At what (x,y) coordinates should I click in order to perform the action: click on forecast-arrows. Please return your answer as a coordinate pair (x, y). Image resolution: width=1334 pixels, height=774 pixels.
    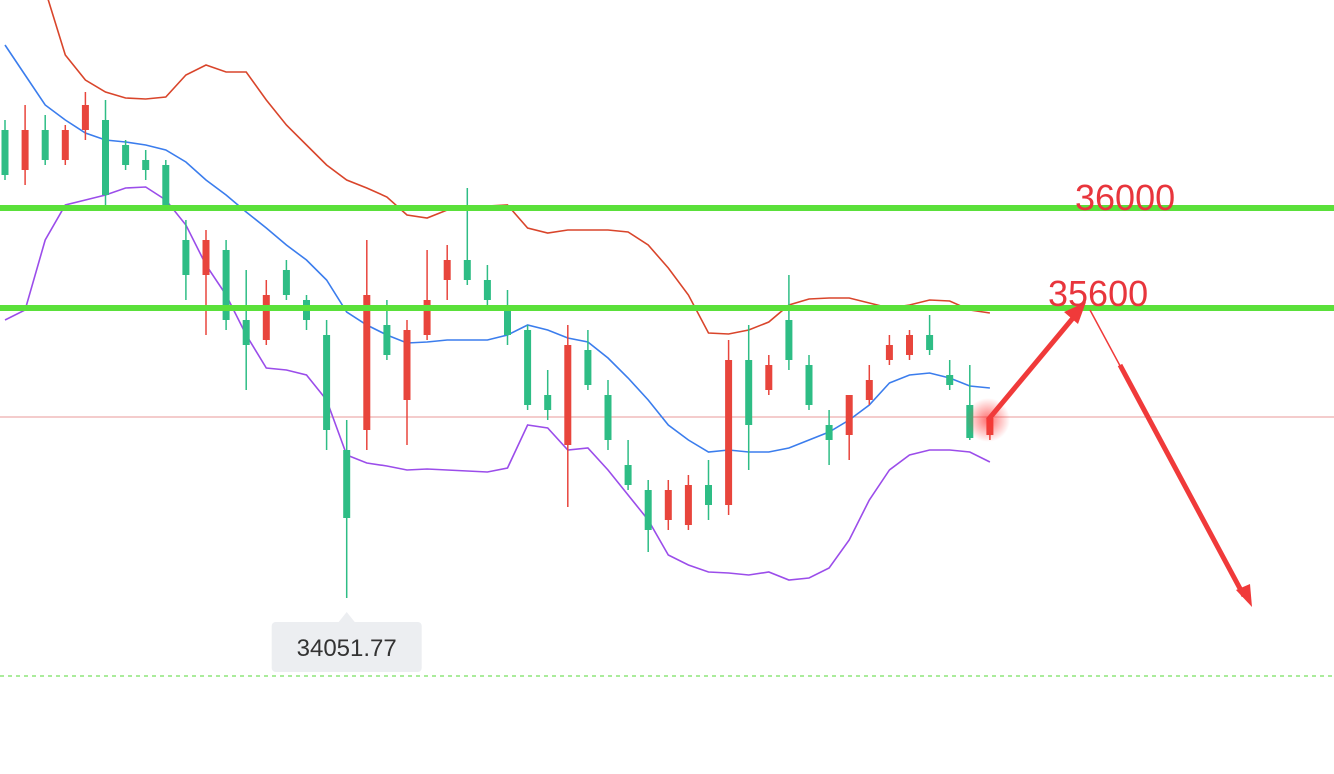
    Looking at the image, I should click on (1109, 454).